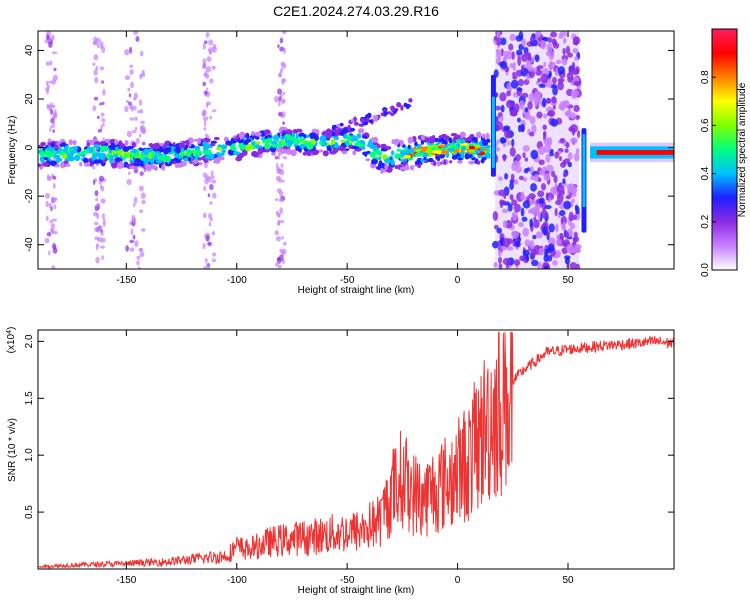 The image size is (750, 600). I want to click on y-tick-label: 20, so click(29, 99).